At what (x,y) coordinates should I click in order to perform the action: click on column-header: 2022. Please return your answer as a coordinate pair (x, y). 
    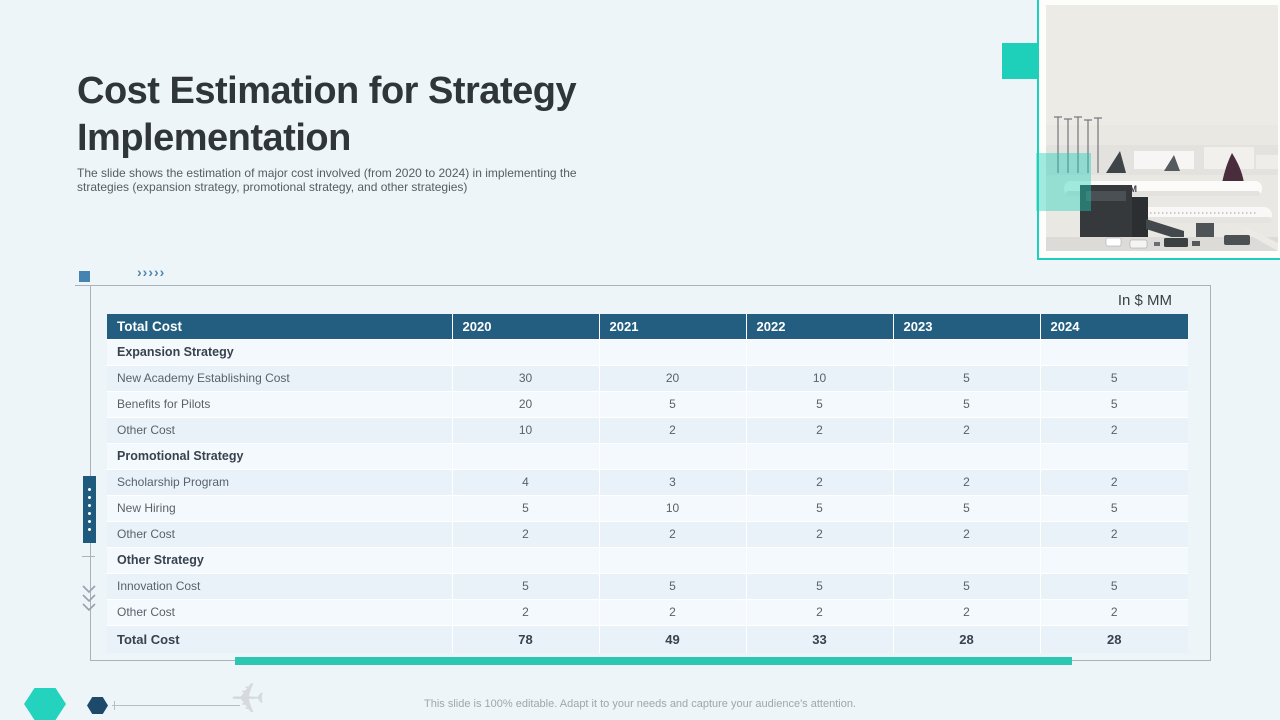
    Looking at the image, I should click on (819, 326).